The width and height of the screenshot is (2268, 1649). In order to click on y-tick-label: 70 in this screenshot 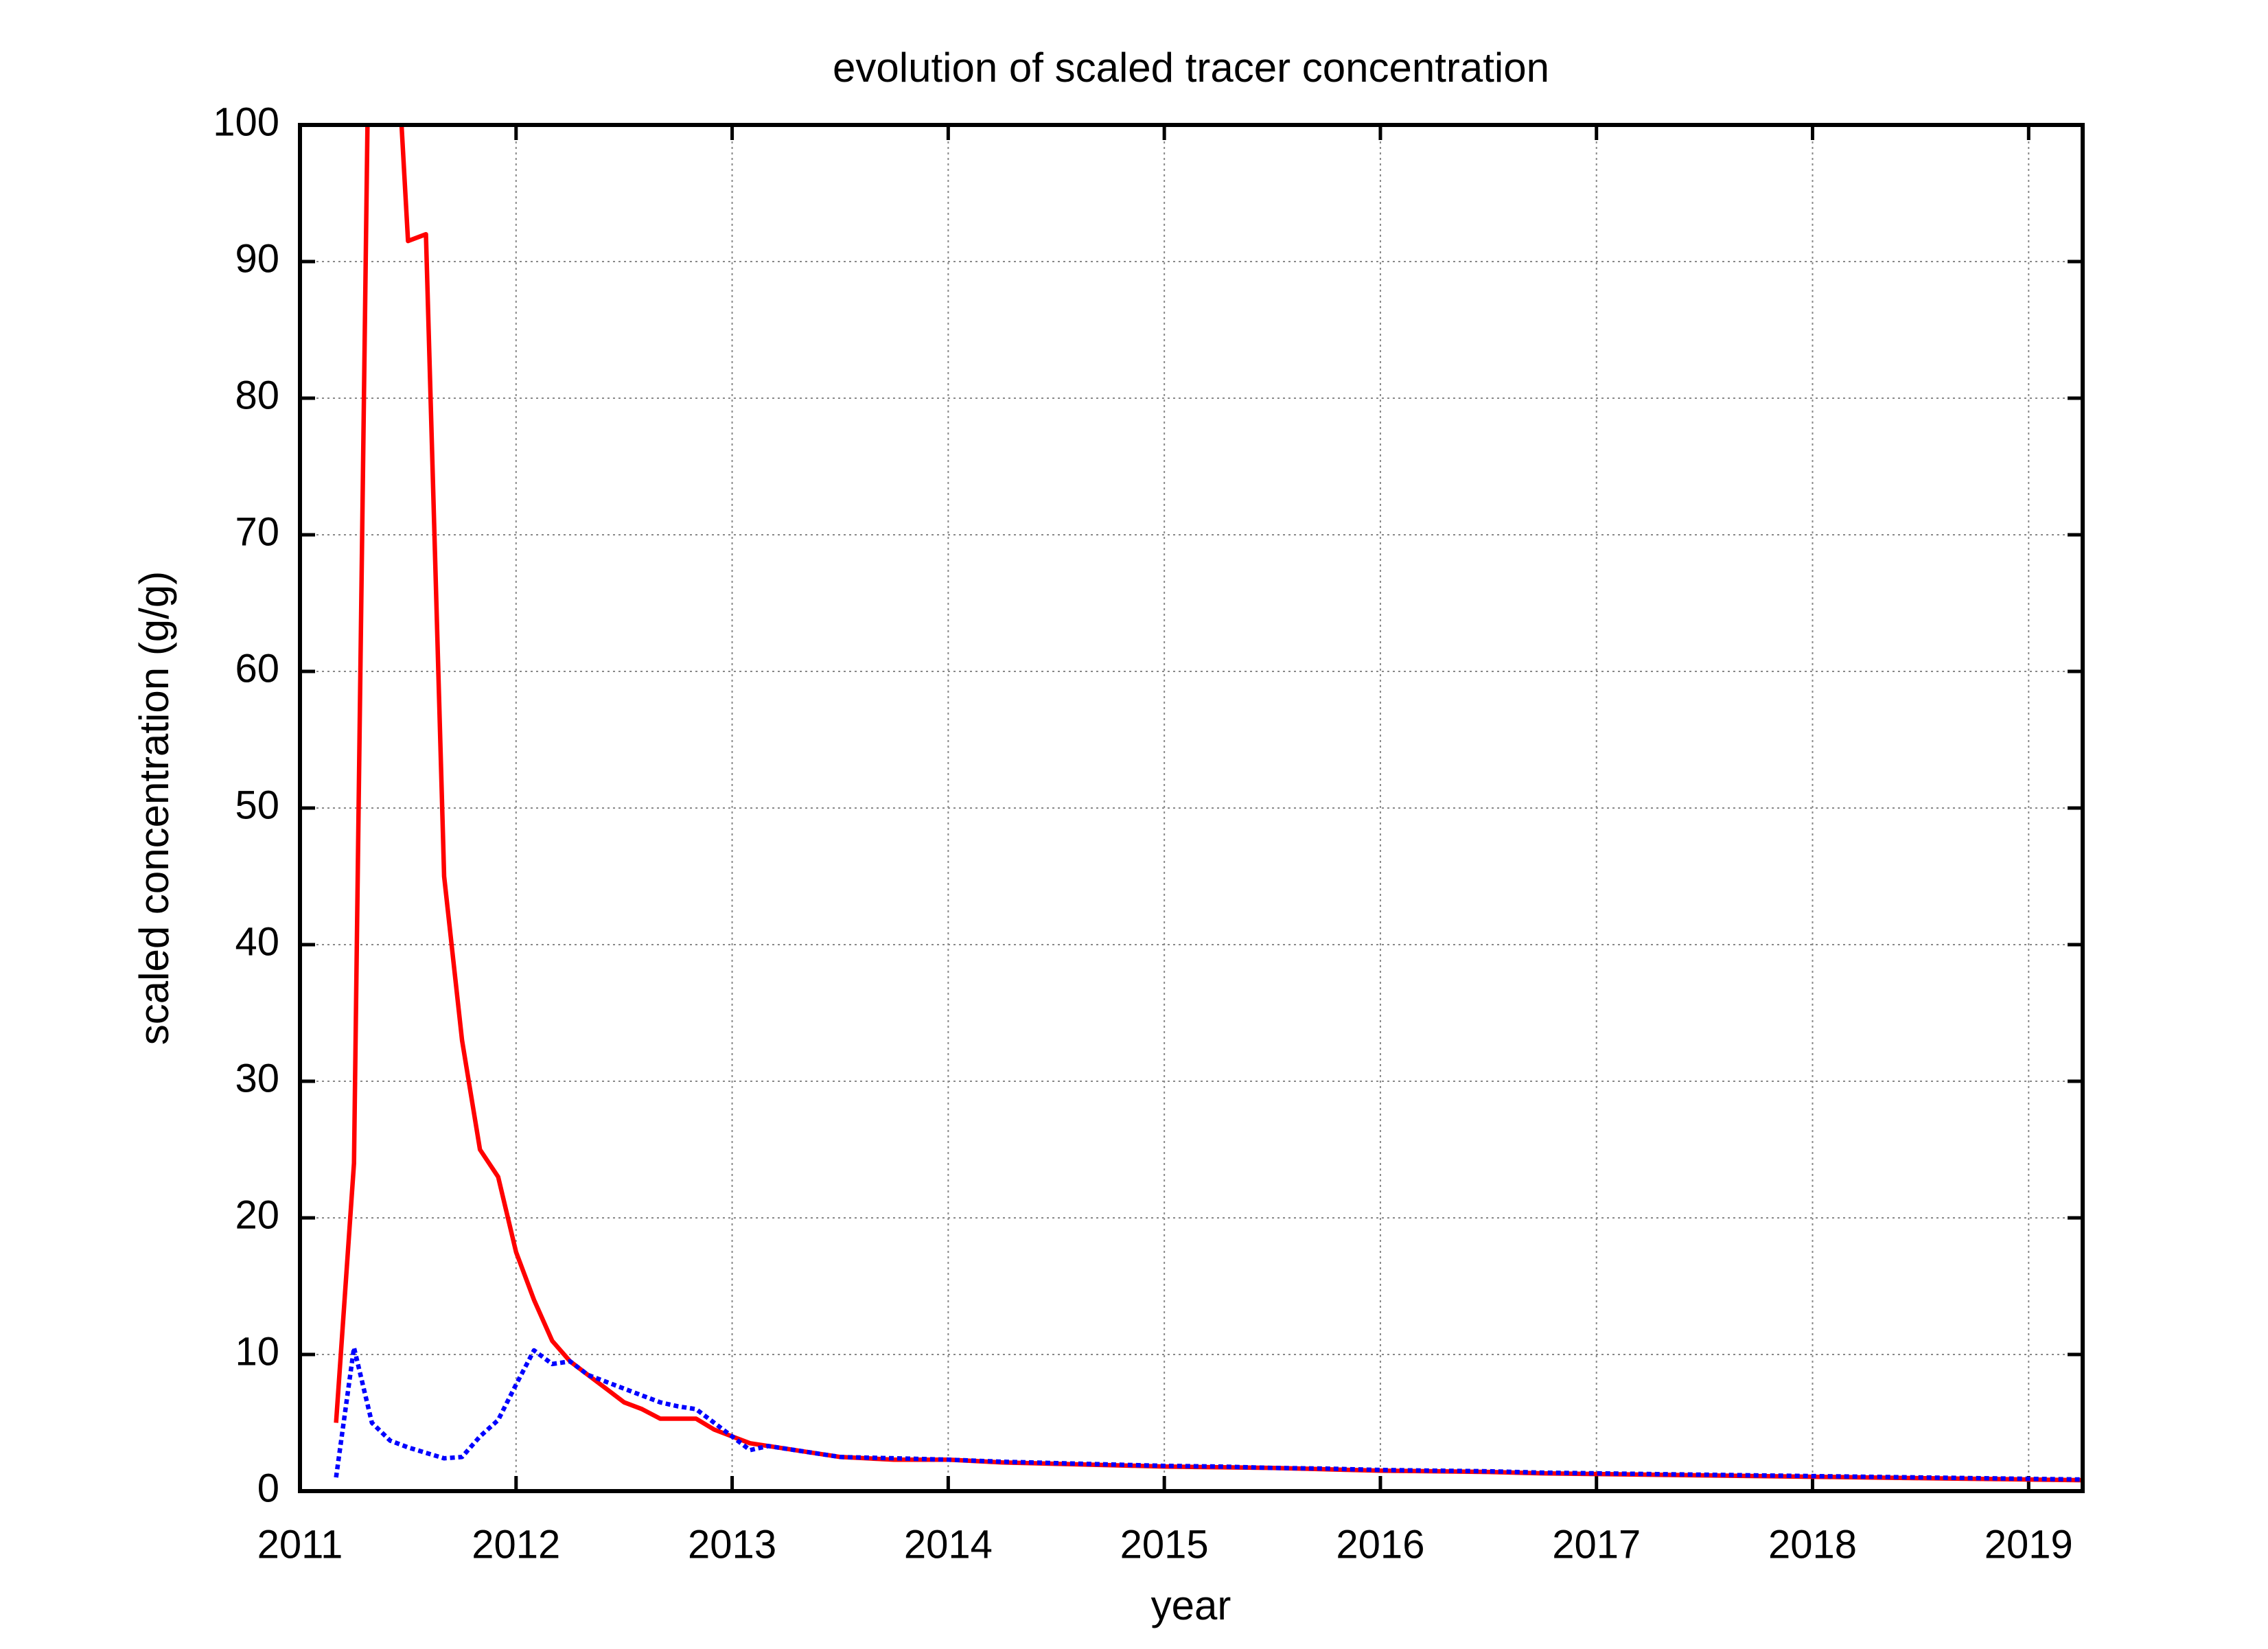, I will do `click(257, 531)`.